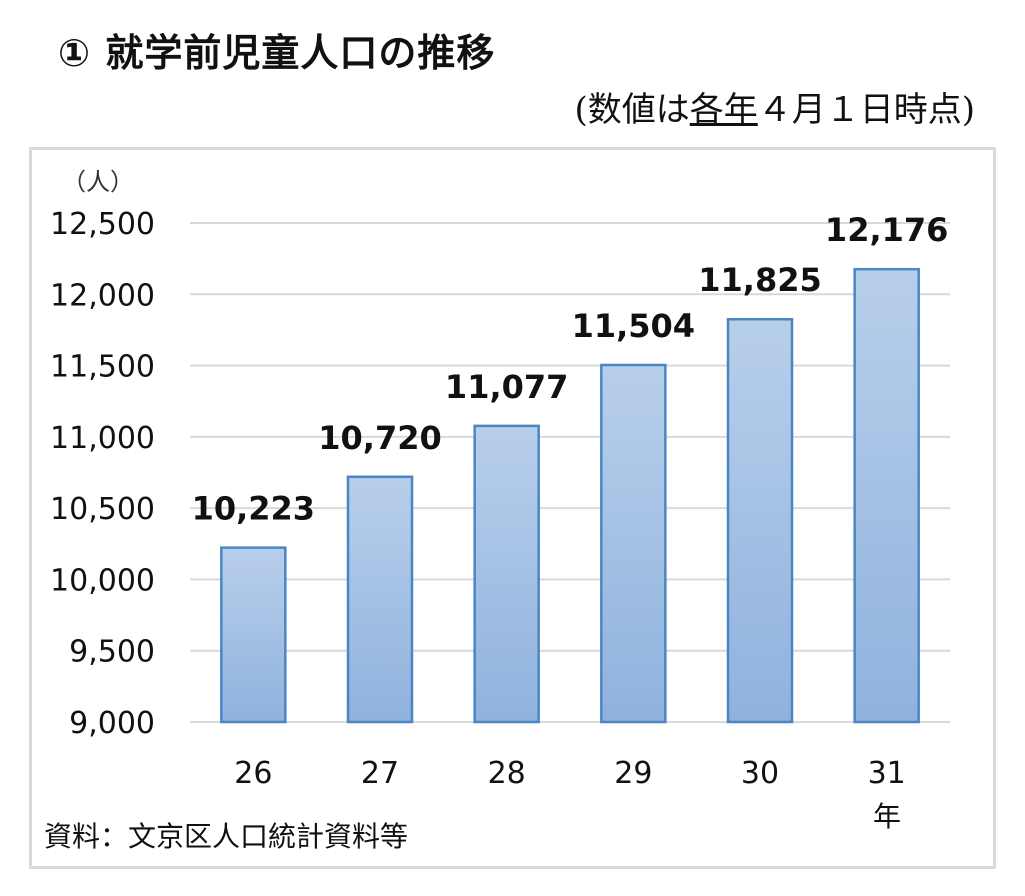  What do you see at coordinates (723, 110) in the screenshot?
I see `subtitle-underlined: 各年` at bounding box center [723, 110].